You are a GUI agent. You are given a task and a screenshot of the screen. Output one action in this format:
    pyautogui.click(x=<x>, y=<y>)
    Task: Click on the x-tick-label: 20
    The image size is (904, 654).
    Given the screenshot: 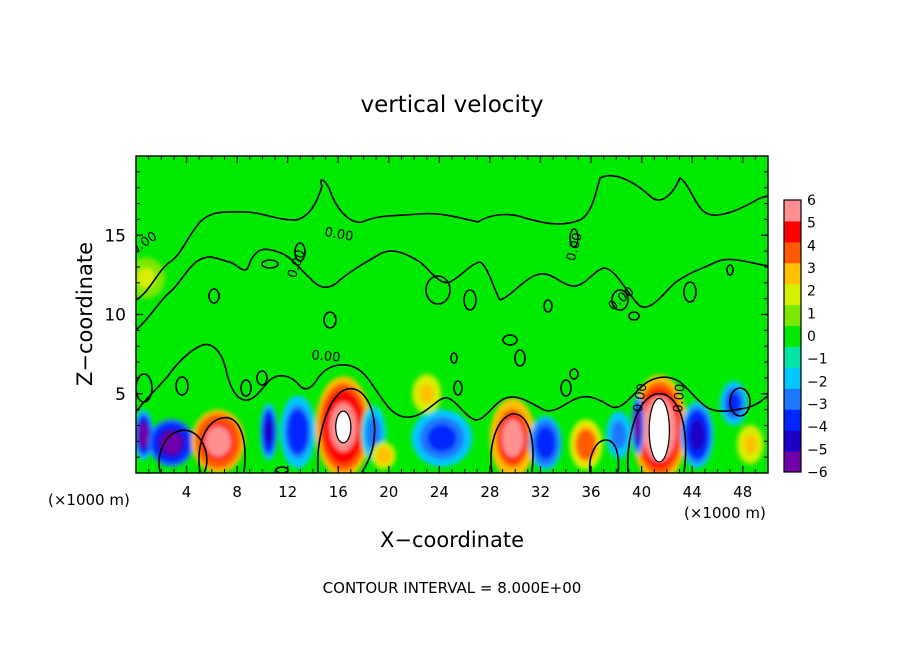 What is the action you would take?
    pyautogui.click(x=388, y=492)
    